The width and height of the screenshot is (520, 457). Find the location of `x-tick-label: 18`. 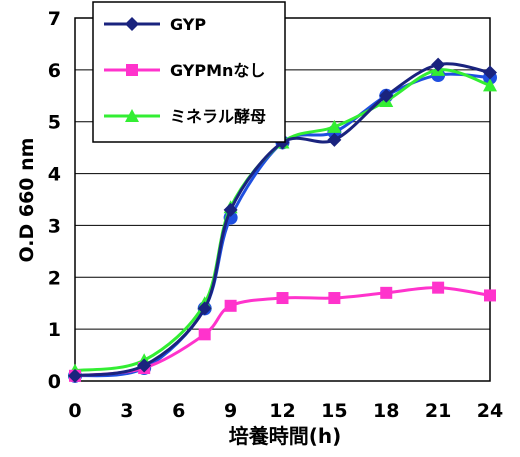

x-tick-label: 18 is located at coordinates (386, 411).